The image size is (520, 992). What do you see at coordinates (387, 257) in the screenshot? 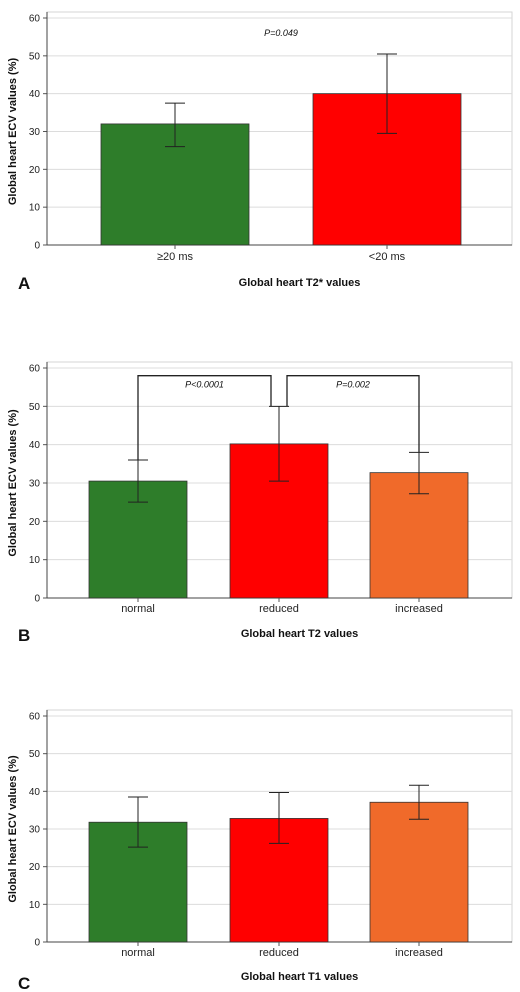
I see `x-tick-label: <20 ms` at bounding box center [387, 257].